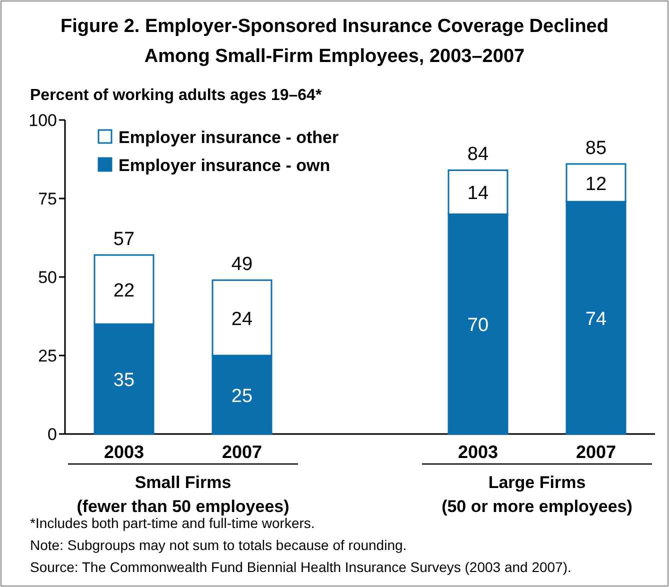 The image size is (669, 587). I want to click on y-tick-label: 75, so click(47, 199).